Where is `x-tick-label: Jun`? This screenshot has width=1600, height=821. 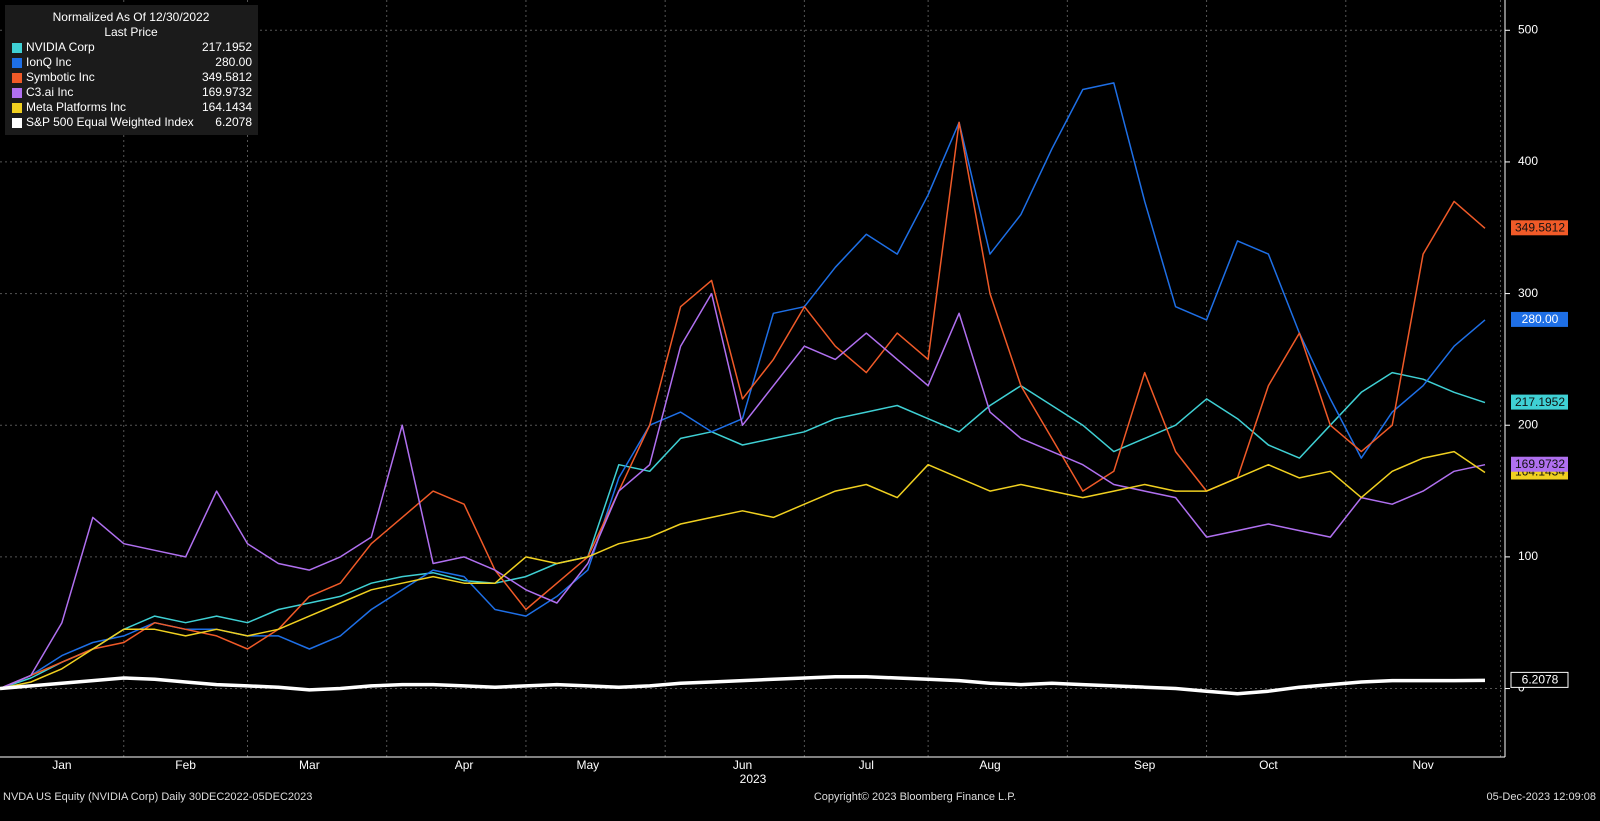 x-tick-label: Jun is located at coordinates (742, 765).